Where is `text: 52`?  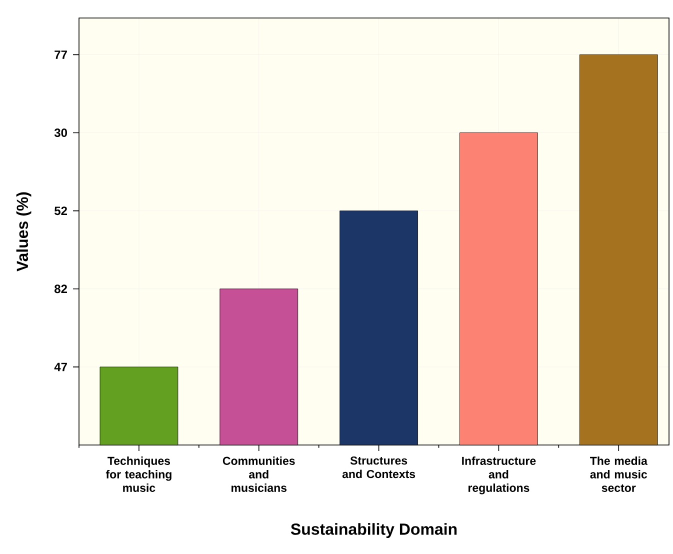
text: 52 is located at coordinates (60, 211).